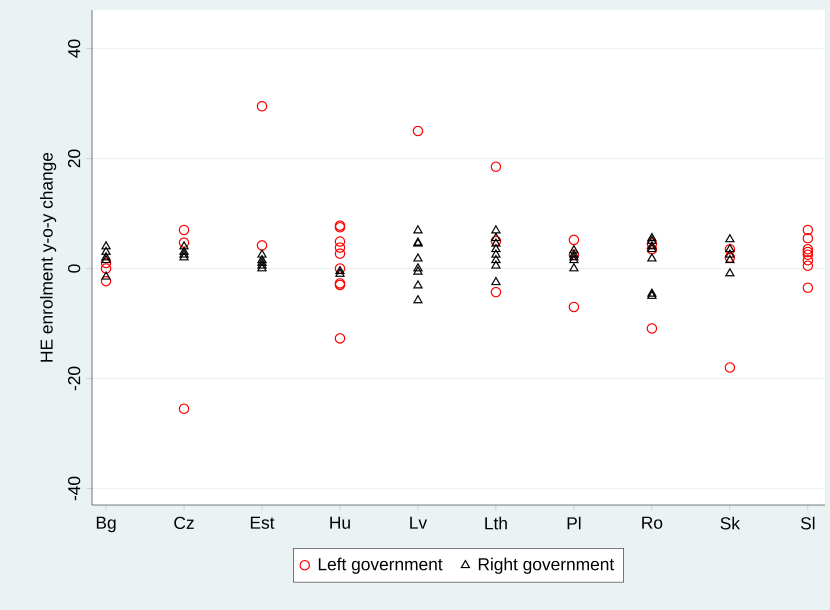 The image size is (830, 610). What do you see at coordinates (184, 523) in the screenshot?
I see `x-tick-label: Cz` at bounding box center [184, 523].